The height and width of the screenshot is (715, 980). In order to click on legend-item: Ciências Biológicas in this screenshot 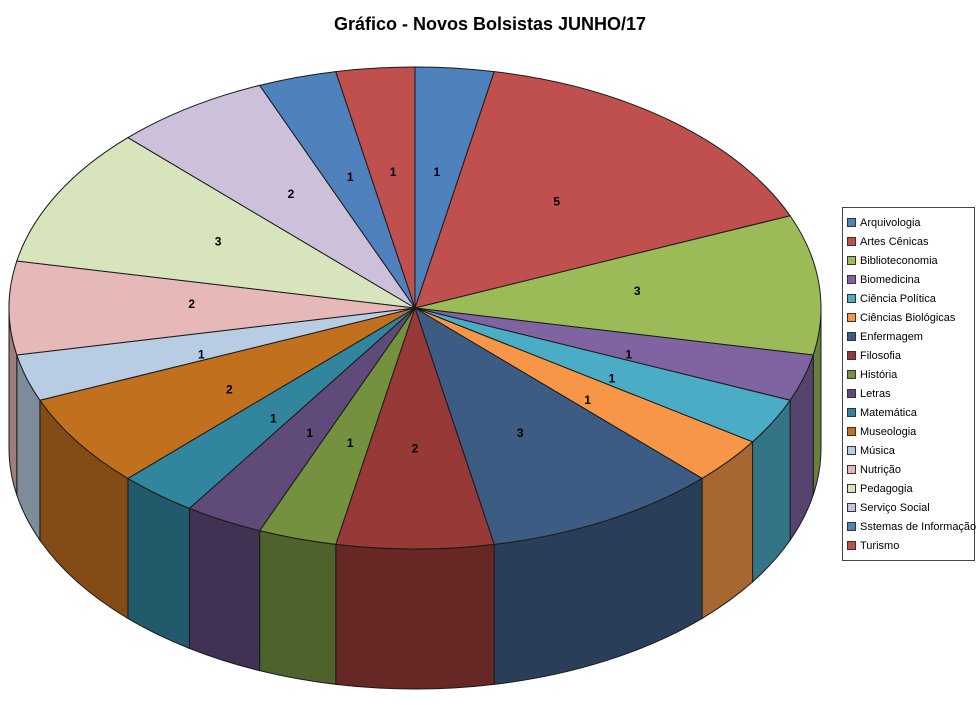, I will do `click(909, 317)`.